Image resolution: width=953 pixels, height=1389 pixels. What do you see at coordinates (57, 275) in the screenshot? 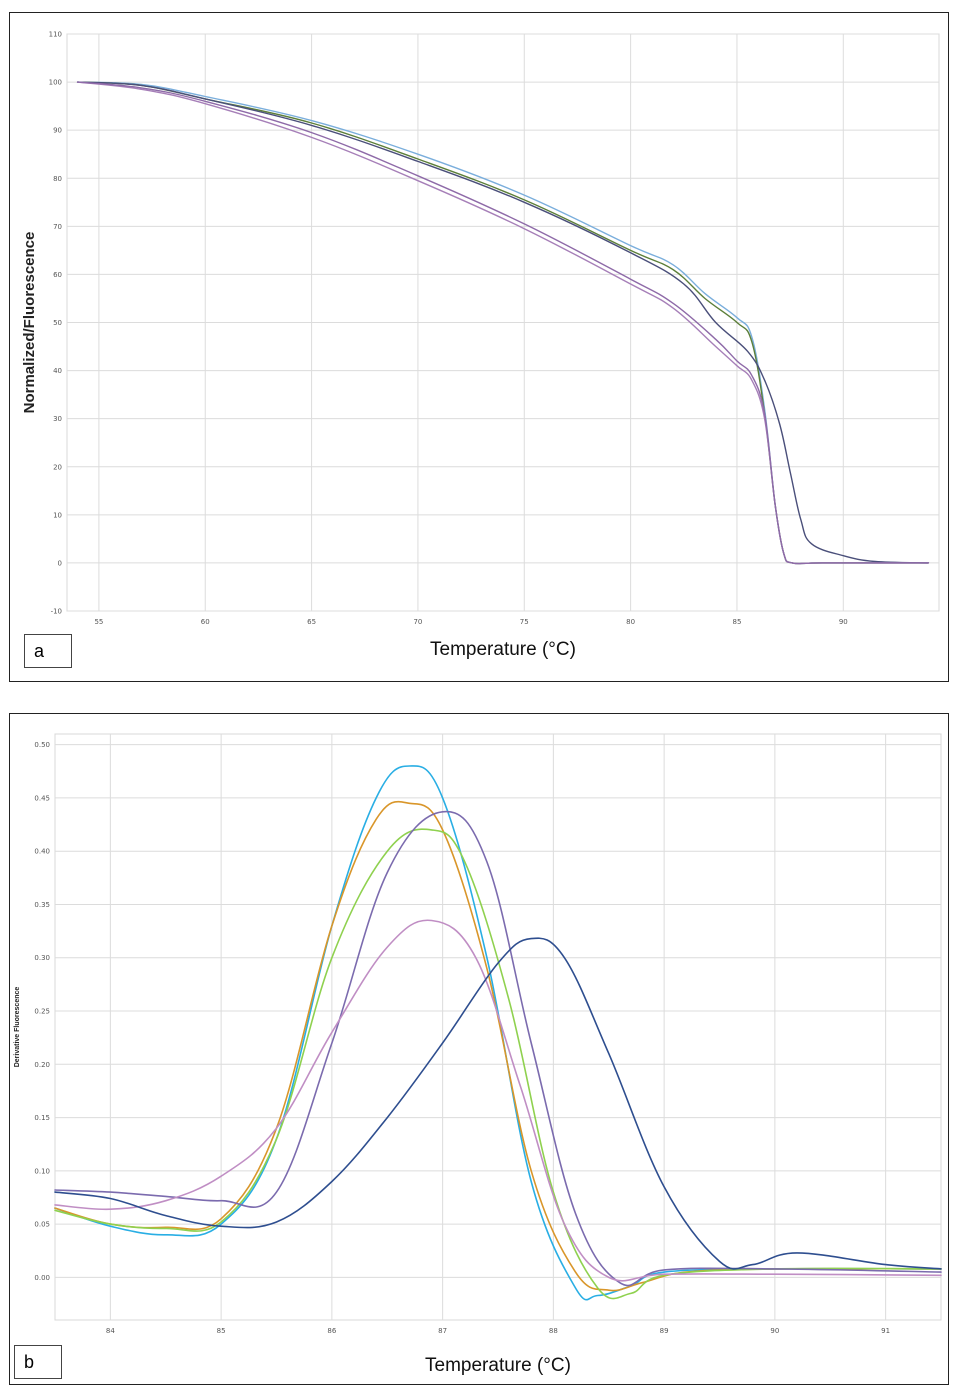
I see `y-tick-label: 60` at bounding box center [57, 275].